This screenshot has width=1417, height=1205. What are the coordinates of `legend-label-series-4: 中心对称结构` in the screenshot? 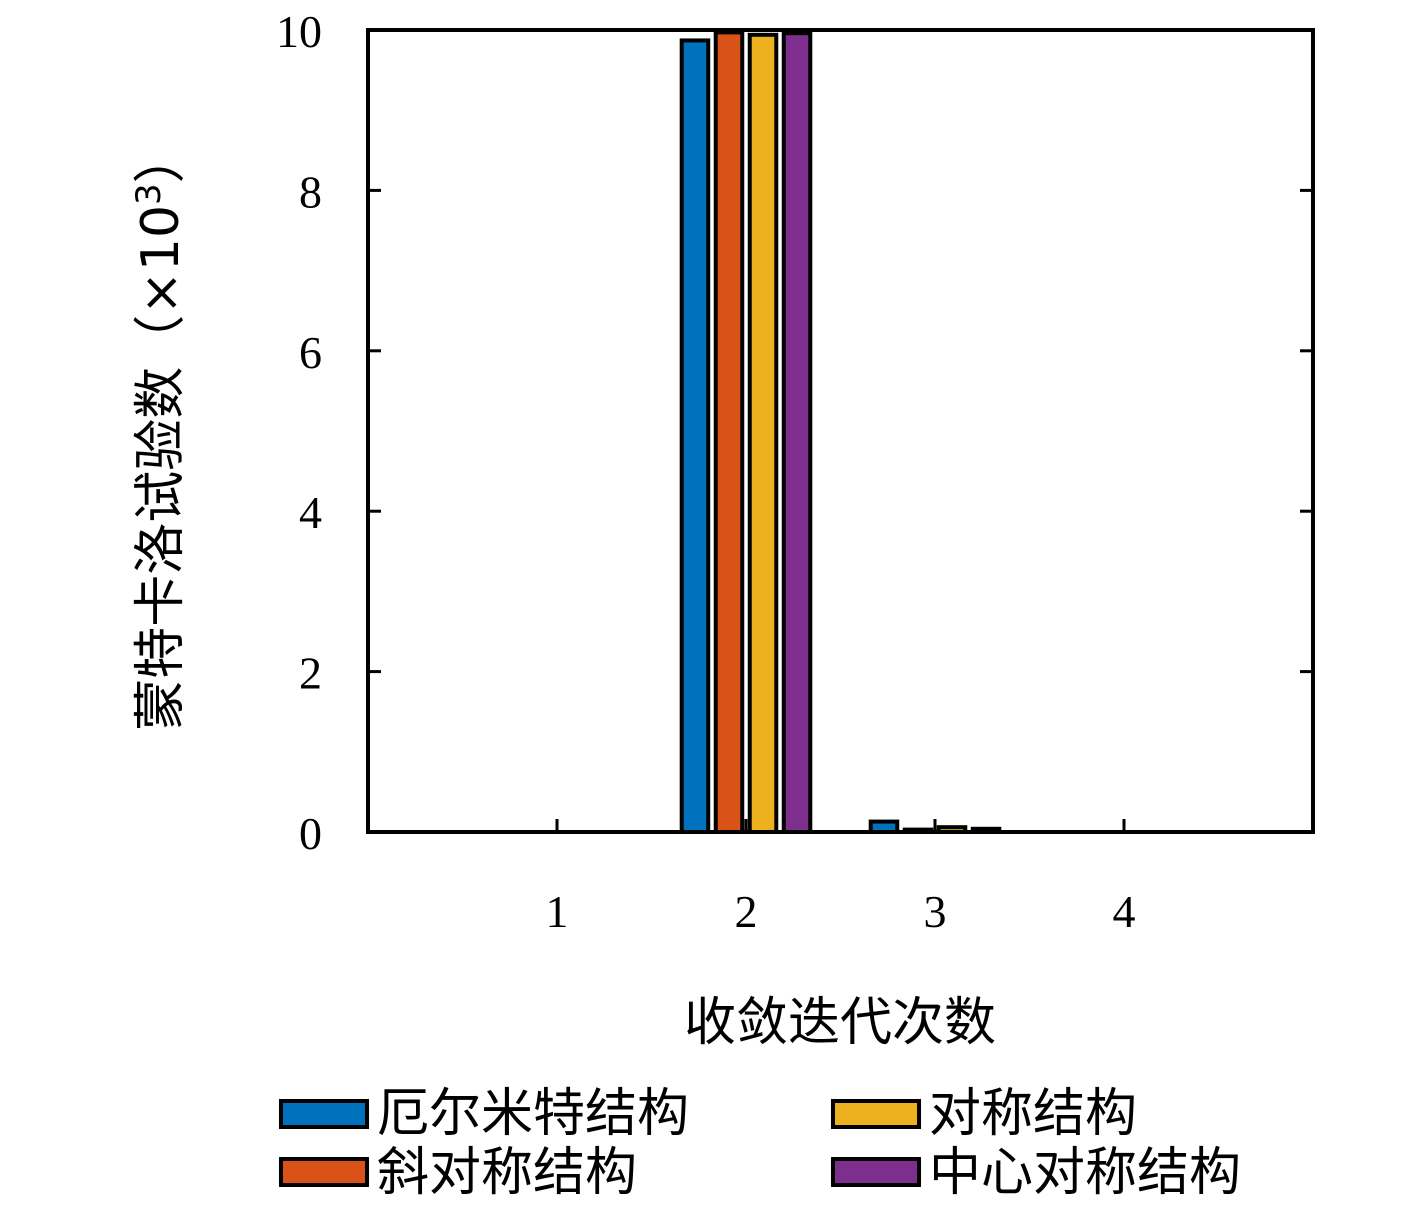 It's located at (1085, 1173).